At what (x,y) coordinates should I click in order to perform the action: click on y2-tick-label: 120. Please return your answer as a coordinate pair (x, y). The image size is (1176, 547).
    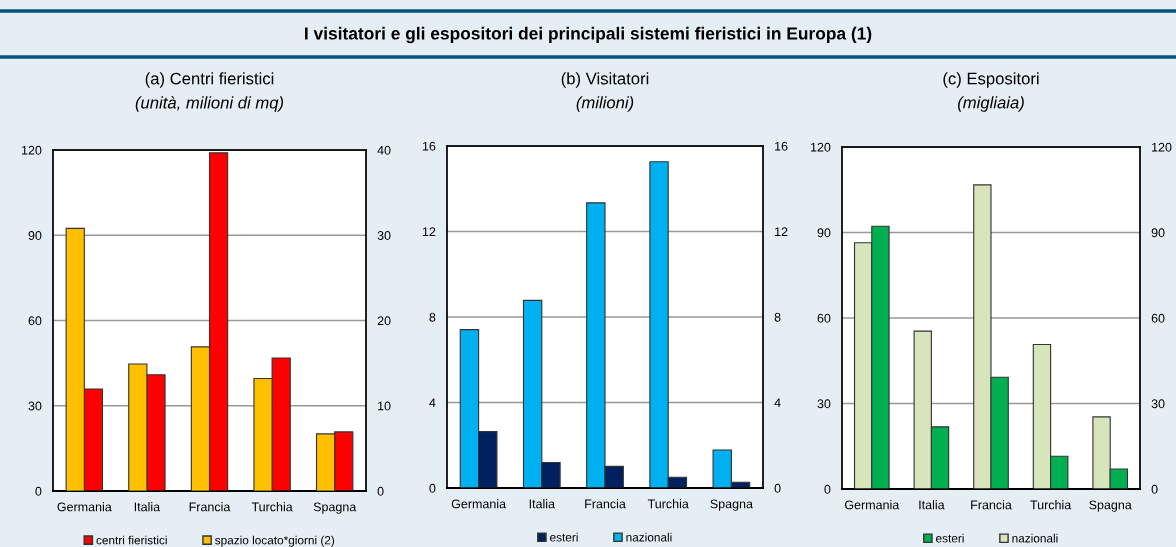
    Looking at the image, I should click on (1162, 147).